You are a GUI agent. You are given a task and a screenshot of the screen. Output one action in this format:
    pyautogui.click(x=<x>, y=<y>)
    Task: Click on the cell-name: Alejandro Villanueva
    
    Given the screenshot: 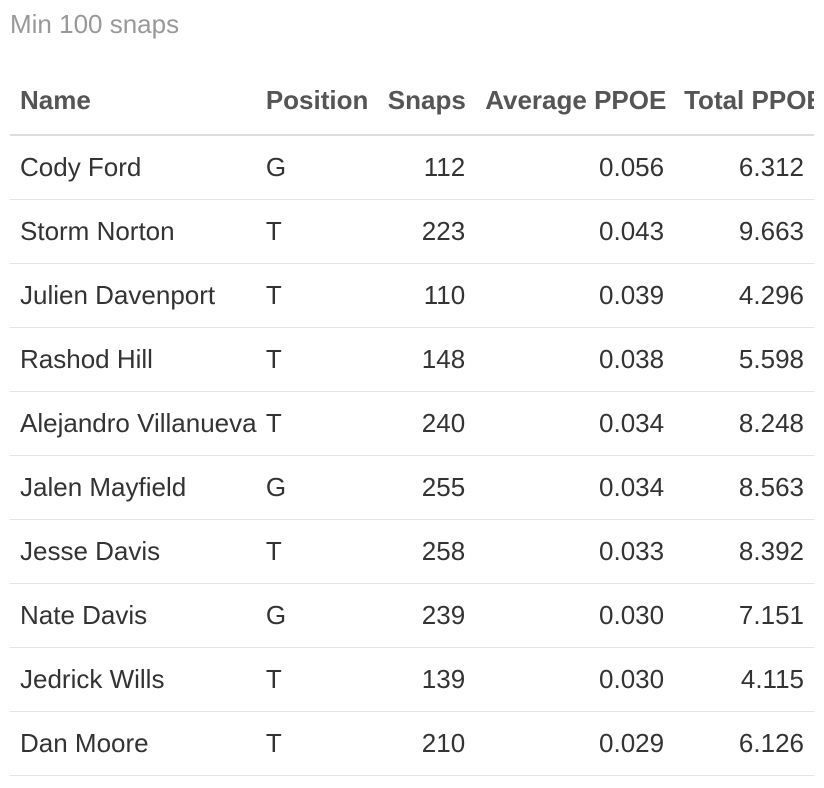 What is the action you would take?
    pyautogui.click(x=137, y=423)
    